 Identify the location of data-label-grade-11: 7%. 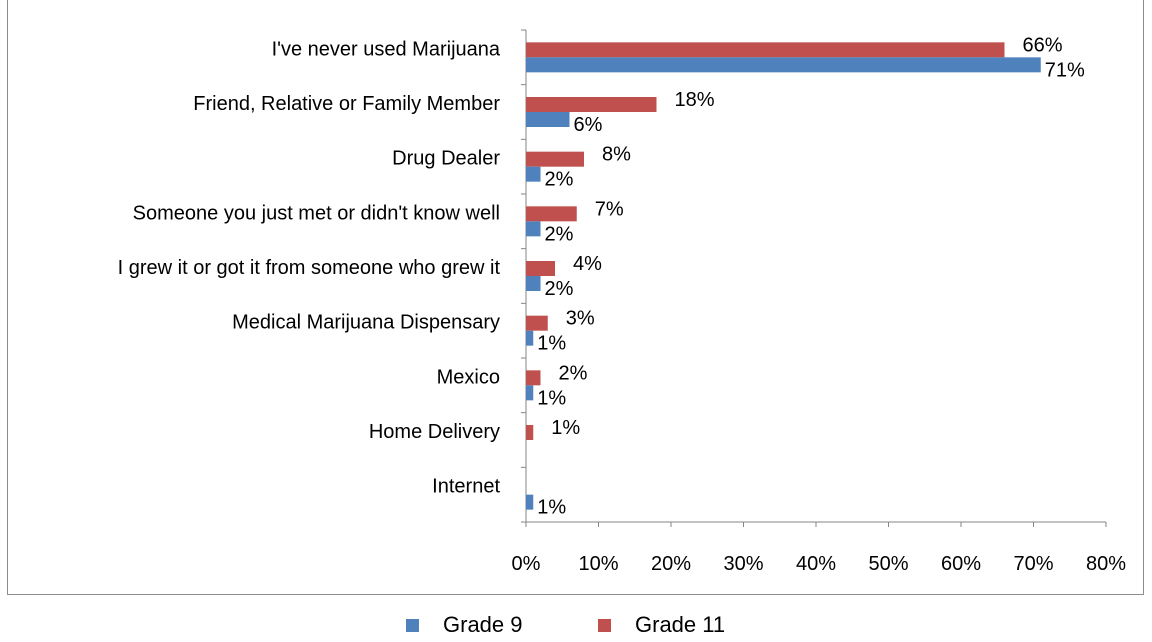
(609, 209).